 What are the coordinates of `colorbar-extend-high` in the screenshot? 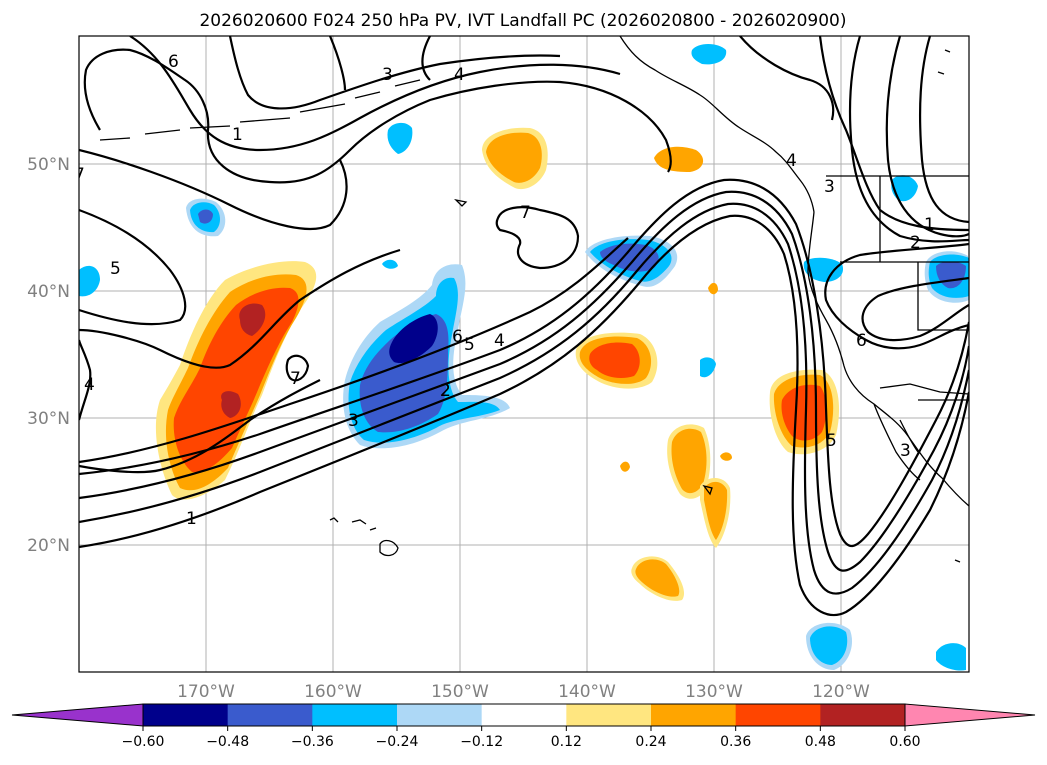 It's located at (970, 715).